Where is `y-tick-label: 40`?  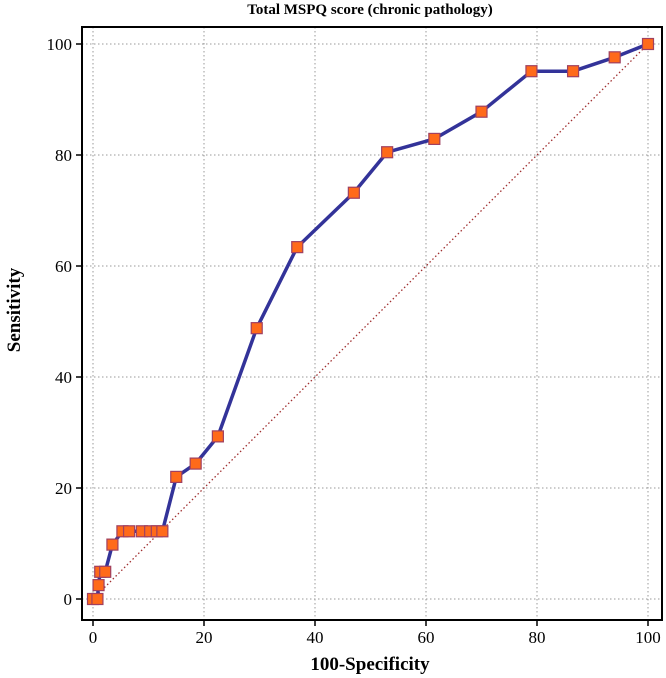 y-tick-label: 40 is located at coordinates (63, 377).